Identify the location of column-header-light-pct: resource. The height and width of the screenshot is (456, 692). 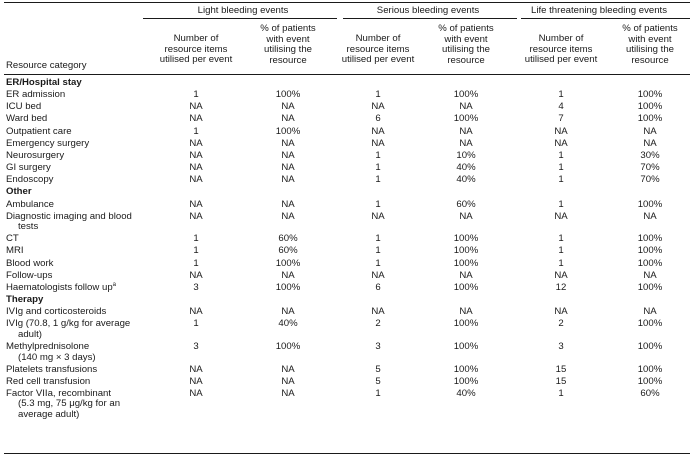
(288, 60).